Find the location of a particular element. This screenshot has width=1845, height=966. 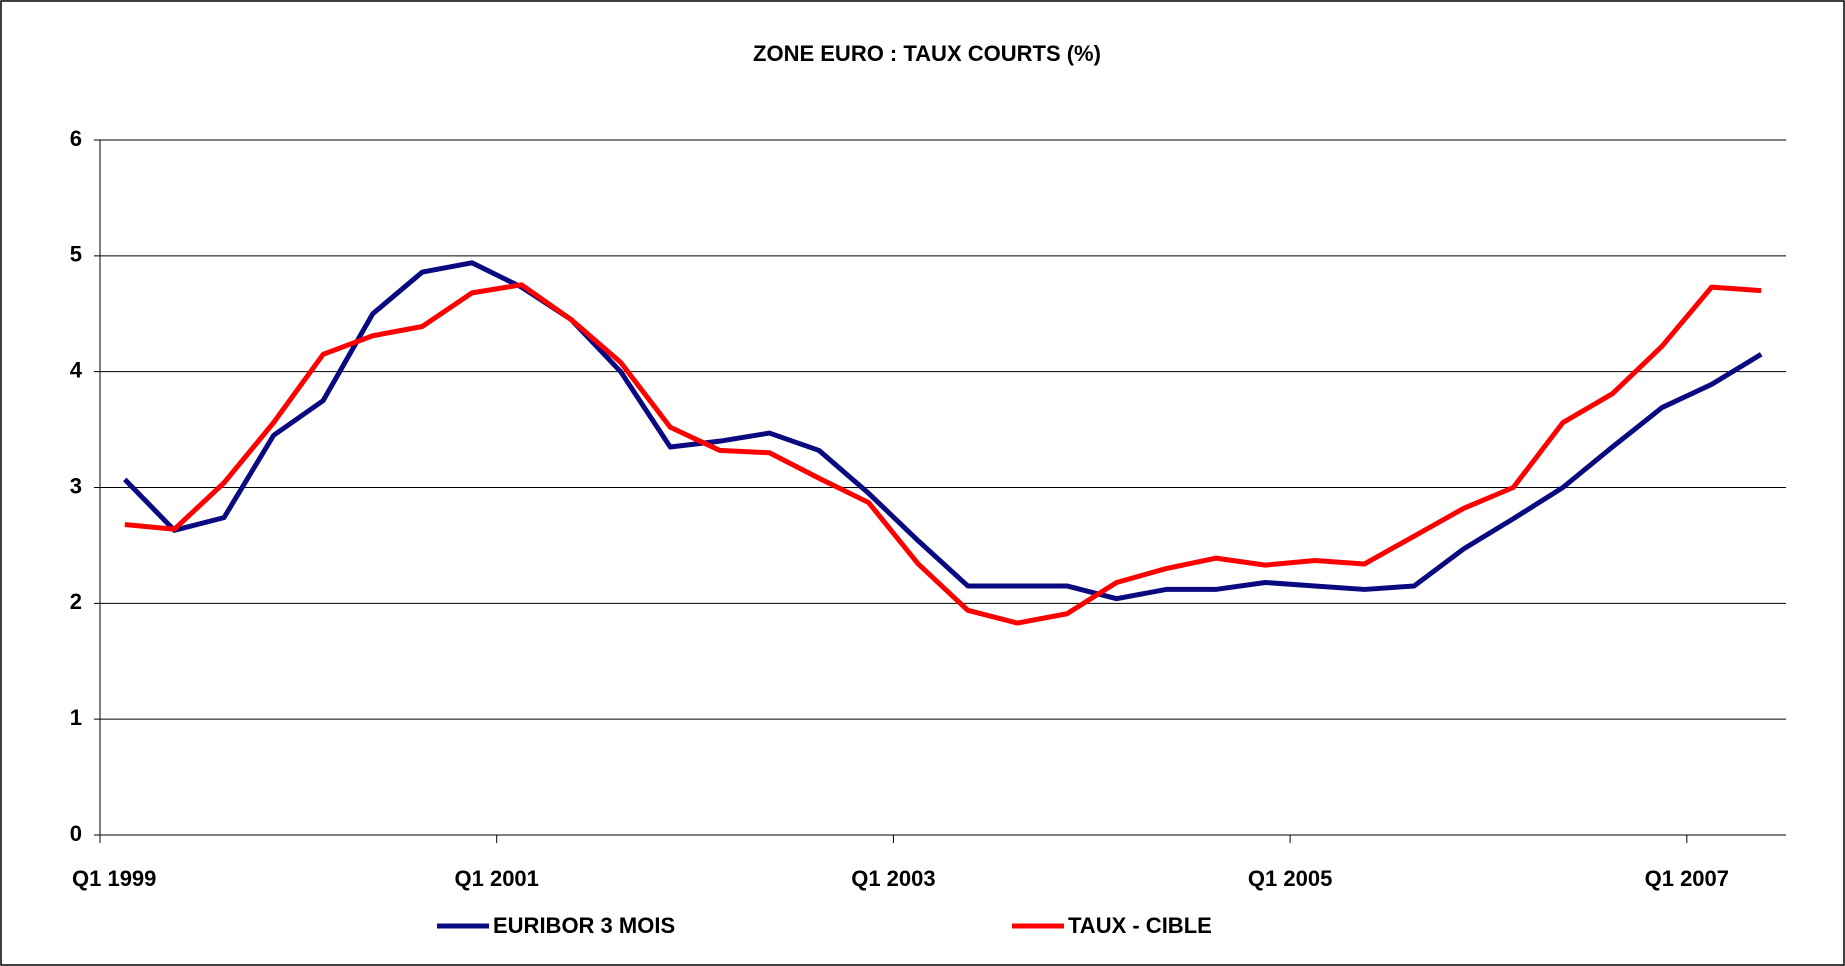

legend-label: EURIBOR 3 MOIS is located at coordinates (584, 925).